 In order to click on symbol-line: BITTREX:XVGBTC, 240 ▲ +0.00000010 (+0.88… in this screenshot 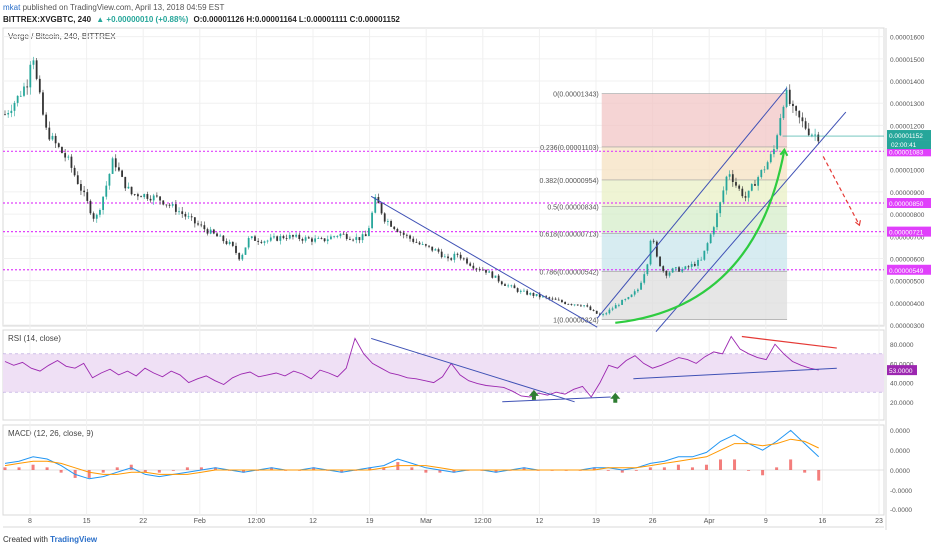, I will do `click(203, 19)`.